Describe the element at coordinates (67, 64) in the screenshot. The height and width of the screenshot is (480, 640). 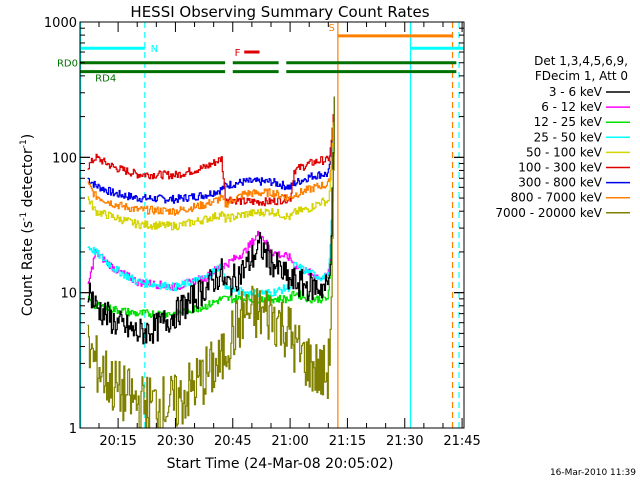
I see `annotation-label-rd0: RD0` at that location.